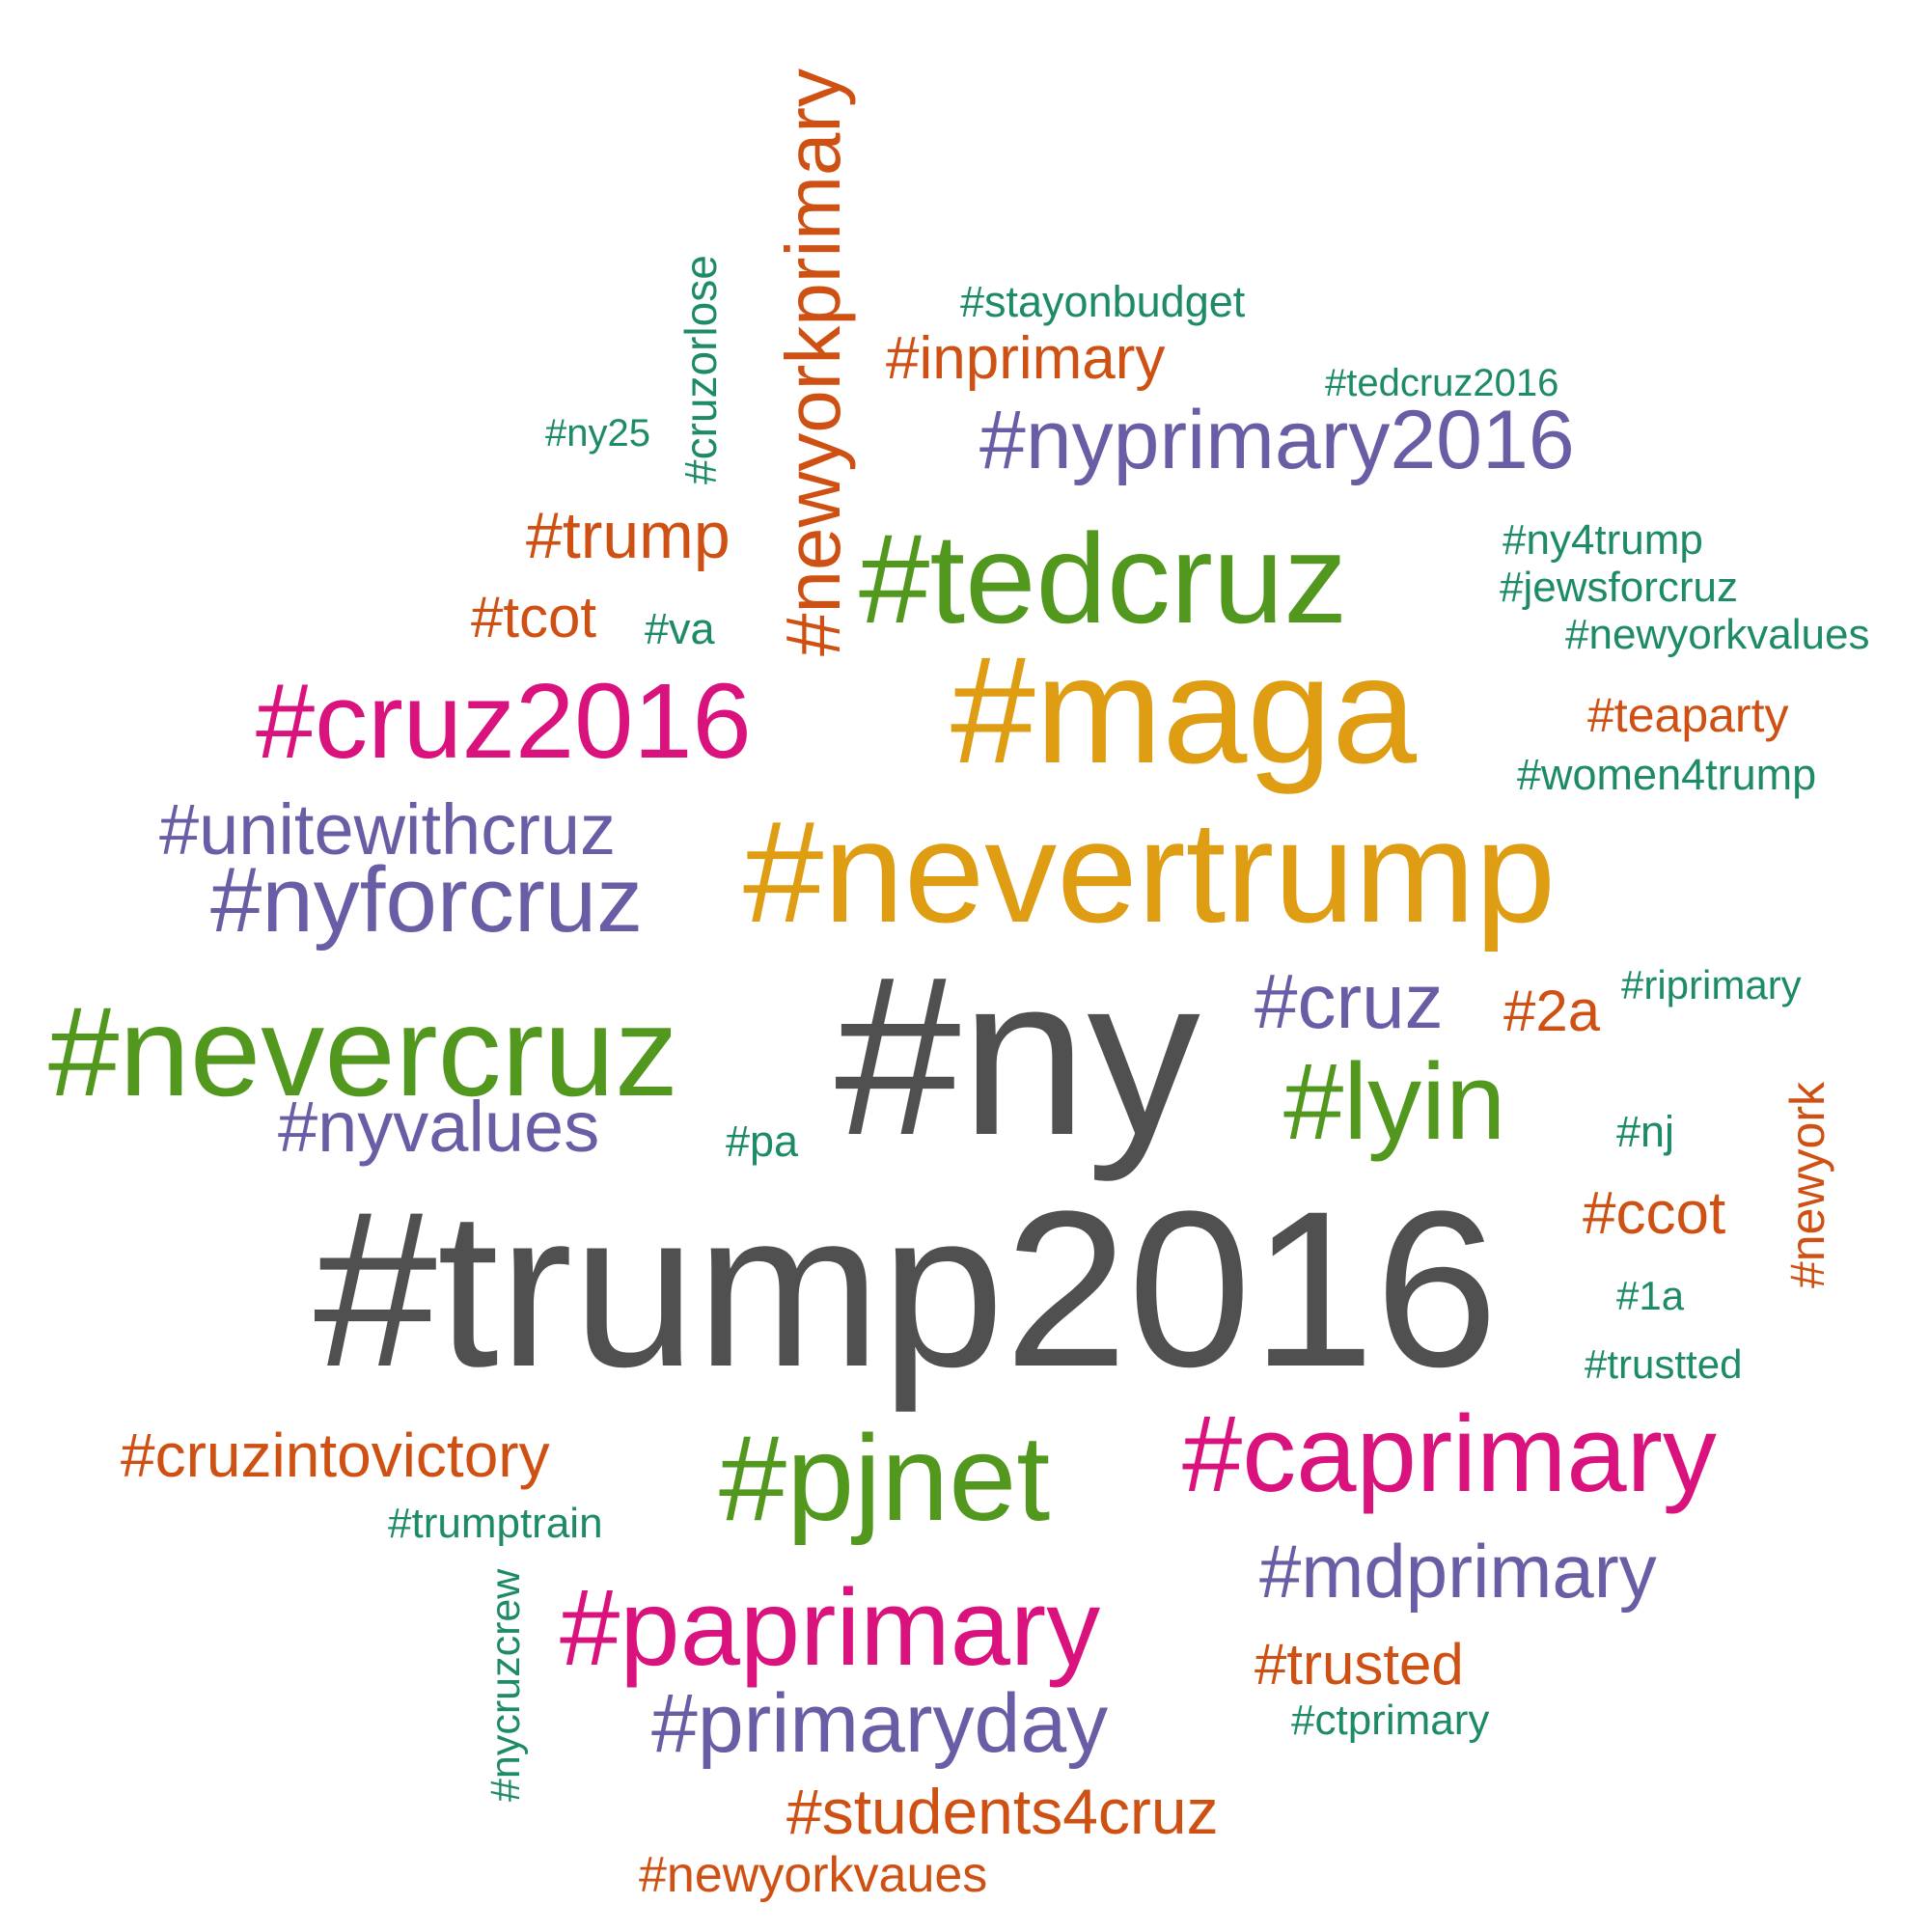 The image size is (1930, 1932). What do you see at coordinates (505, 1685) in the screenshot?
I see `word-nycruzcrew: #nycruzcrew` at bounding box center [505, 1685].